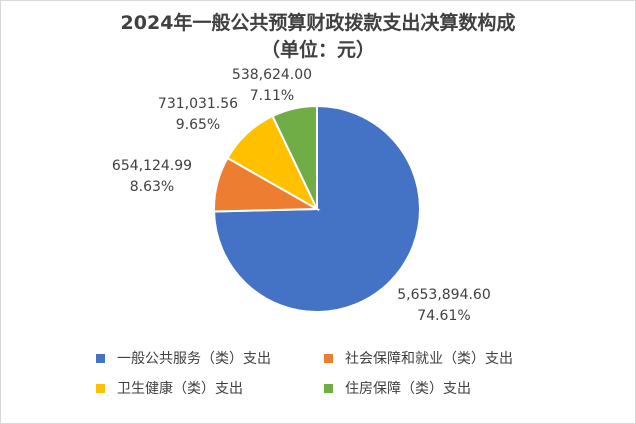  I want to click on chart-title: 2024年一般公共预算财政拨款支出决算数构成, so click(318, 23).